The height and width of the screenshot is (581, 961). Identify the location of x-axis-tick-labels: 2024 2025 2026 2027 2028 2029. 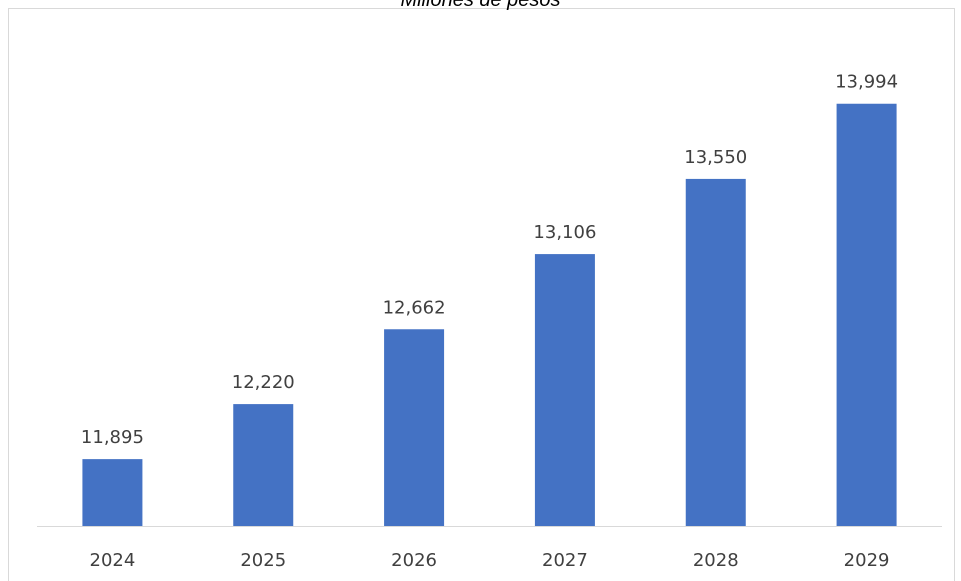
(490, 560).